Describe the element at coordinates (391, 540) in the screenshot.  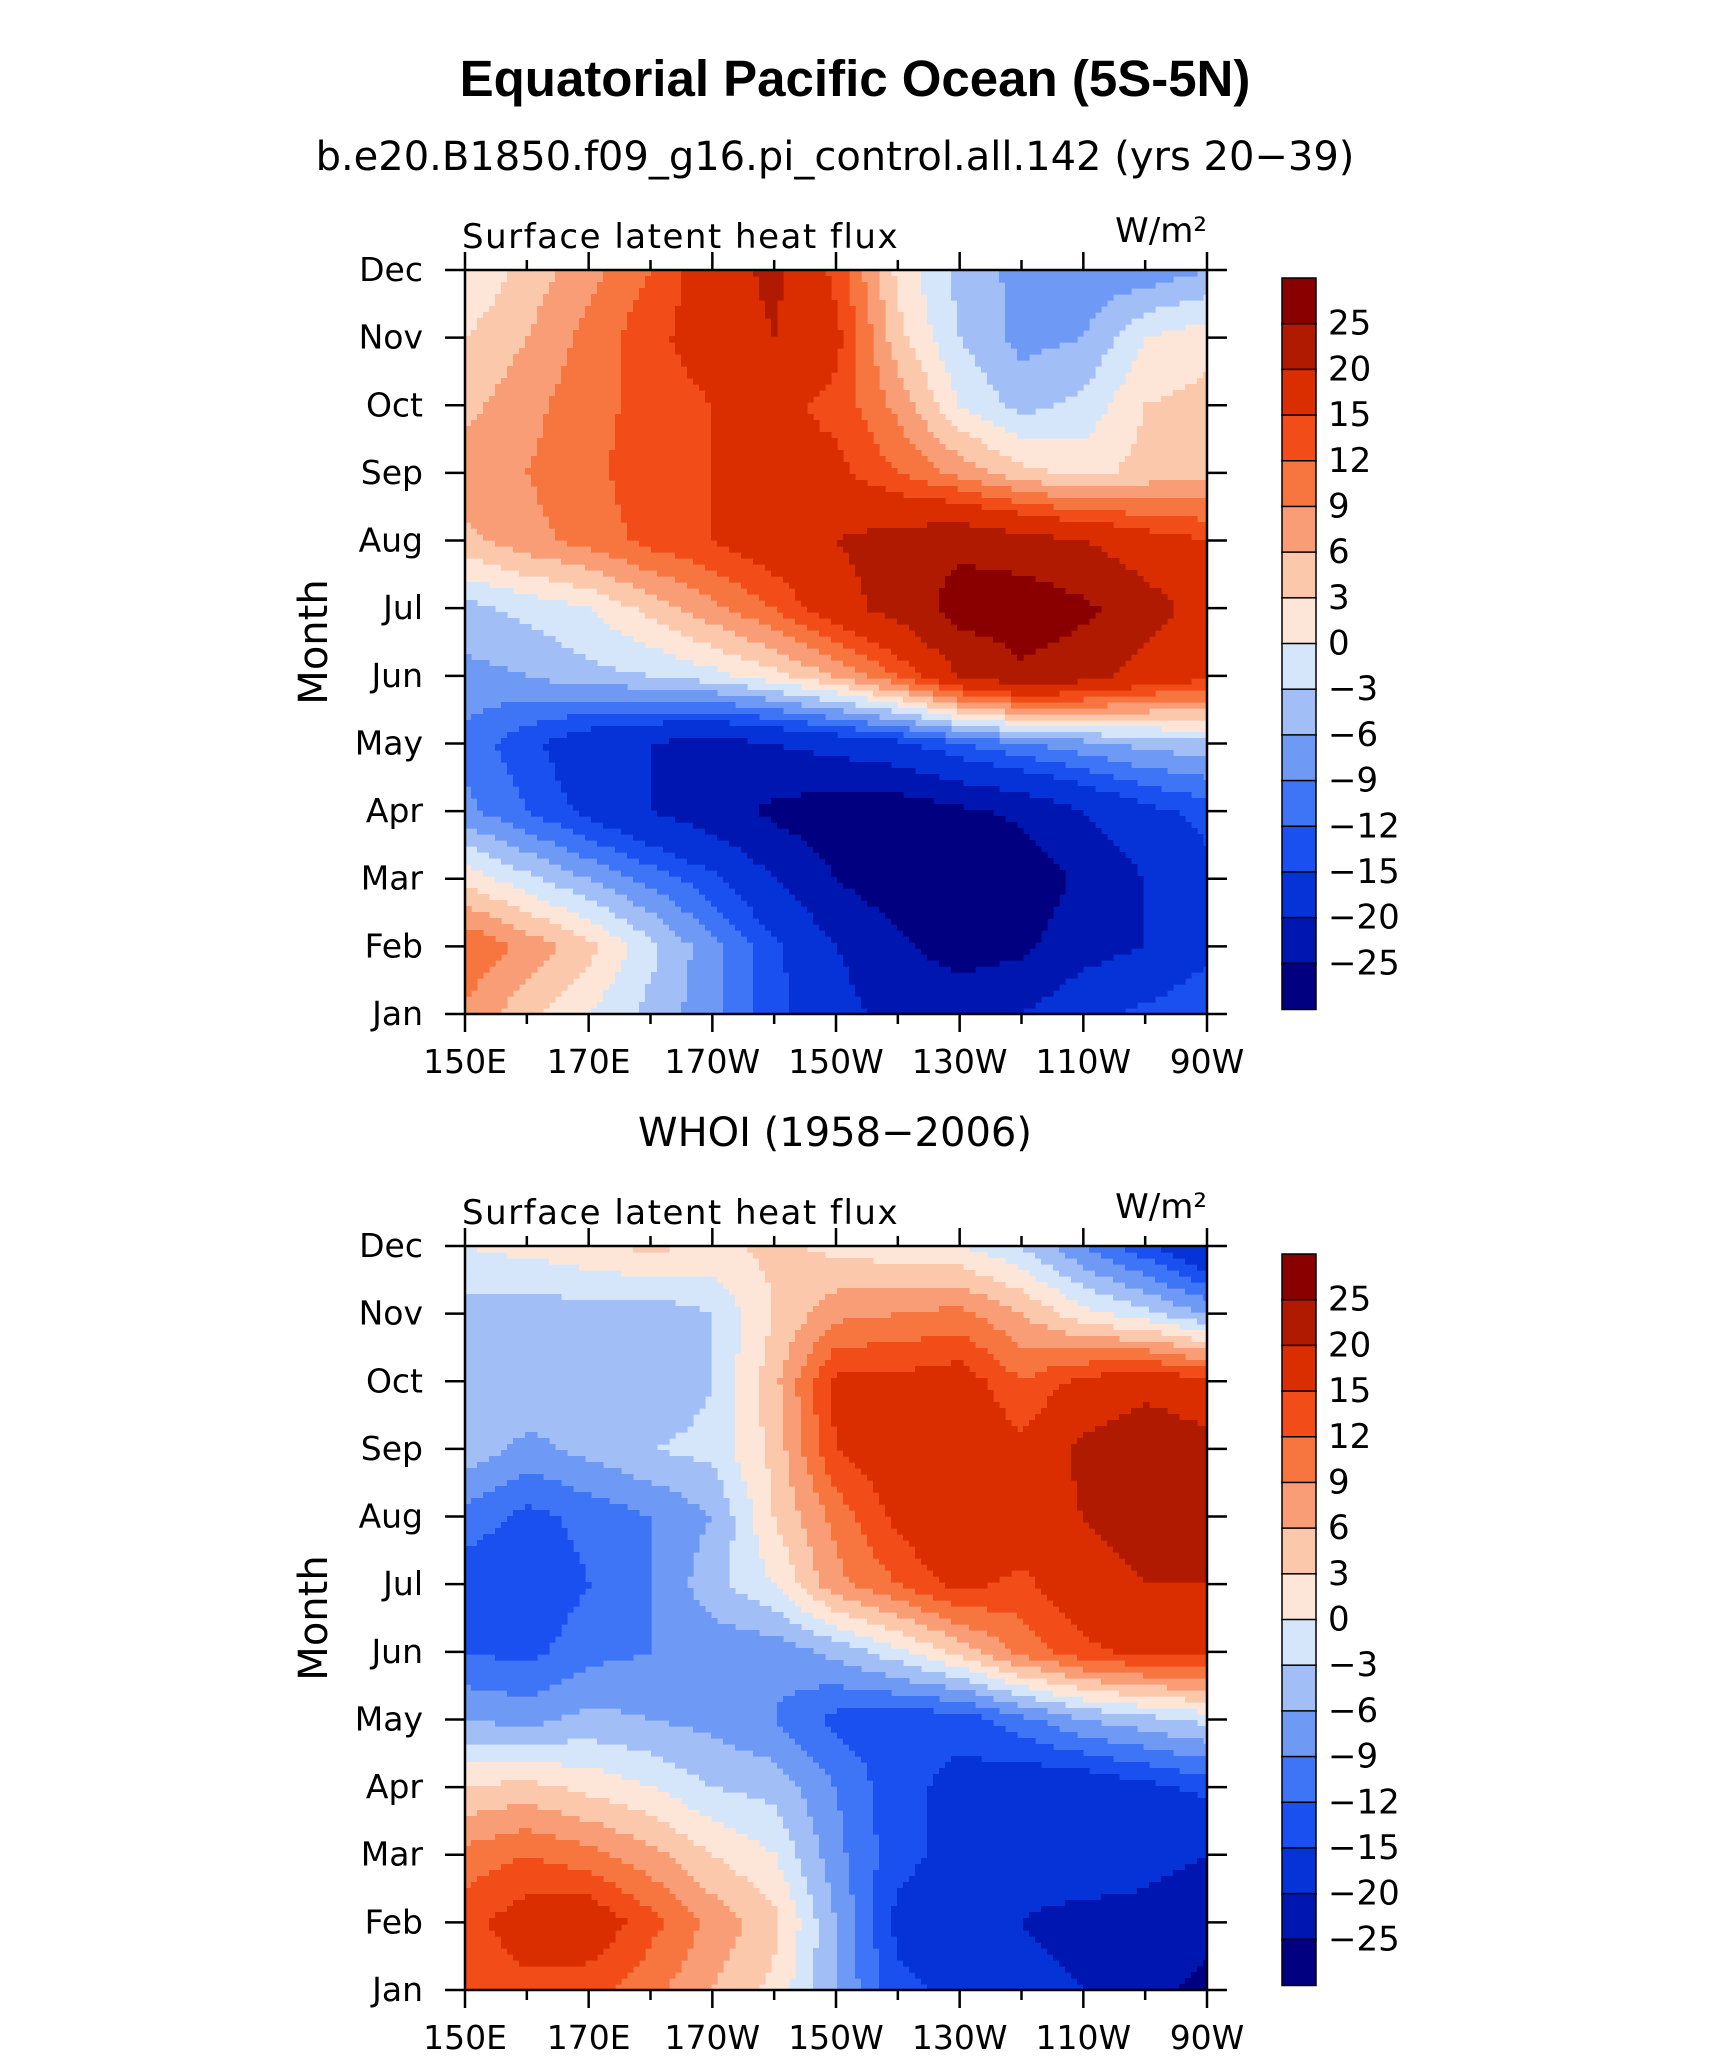
I see `y-tick-label: Aug` at that location.